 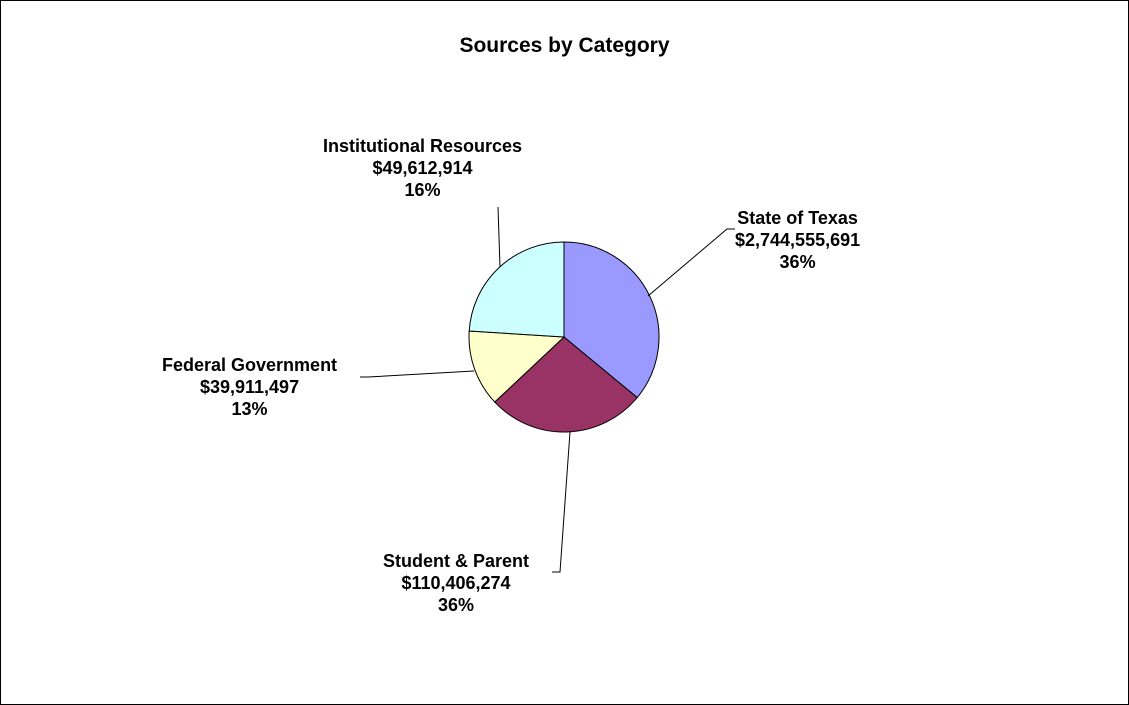 I want to click on leader-line-state-of-texas, so click(x=691, y=262).